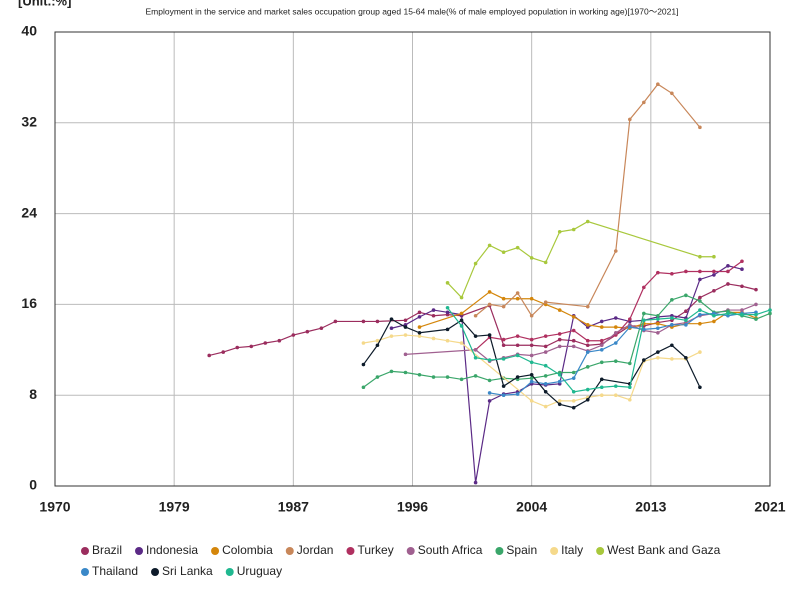 This screenshot has width=800, height=600. I want to click on legend-label: Turkey, so click(375, 550).